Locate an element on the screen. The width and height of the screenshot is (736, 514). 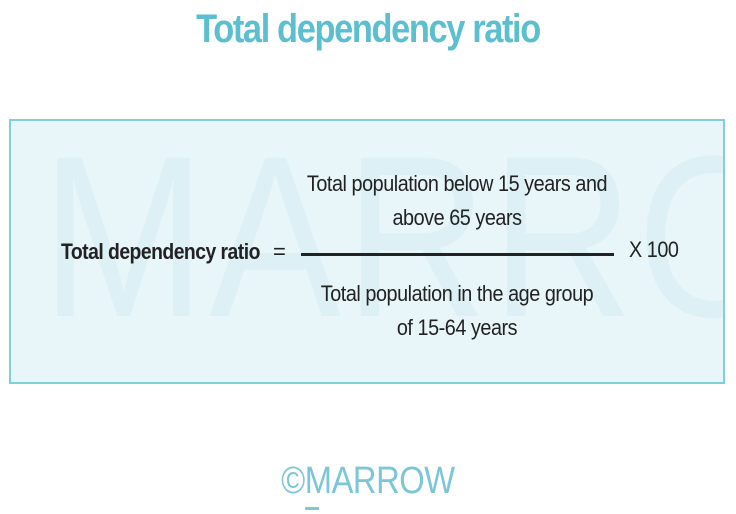
numerator-line: Total population below 15 years and is located at coordinates (457, 183).